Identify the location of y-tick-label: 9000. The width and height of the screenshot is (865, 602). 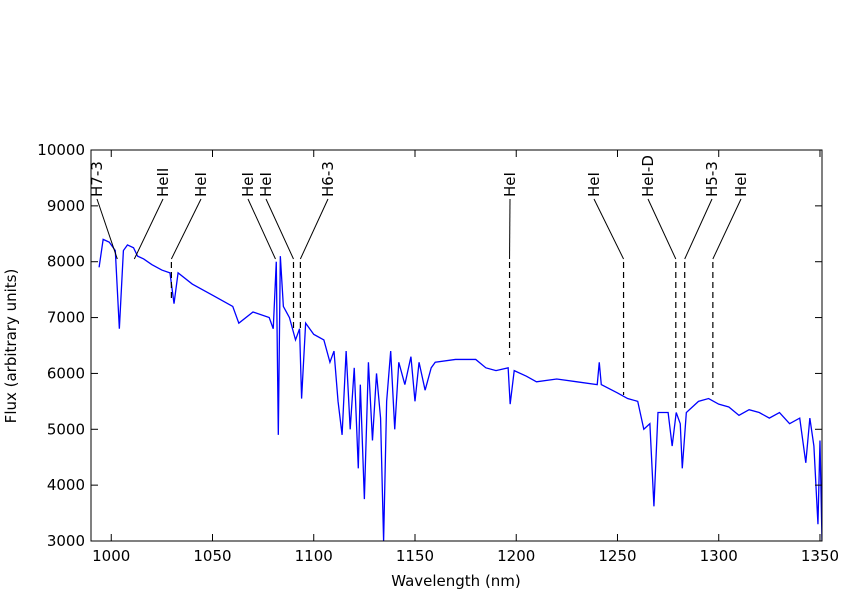
(66, 206).